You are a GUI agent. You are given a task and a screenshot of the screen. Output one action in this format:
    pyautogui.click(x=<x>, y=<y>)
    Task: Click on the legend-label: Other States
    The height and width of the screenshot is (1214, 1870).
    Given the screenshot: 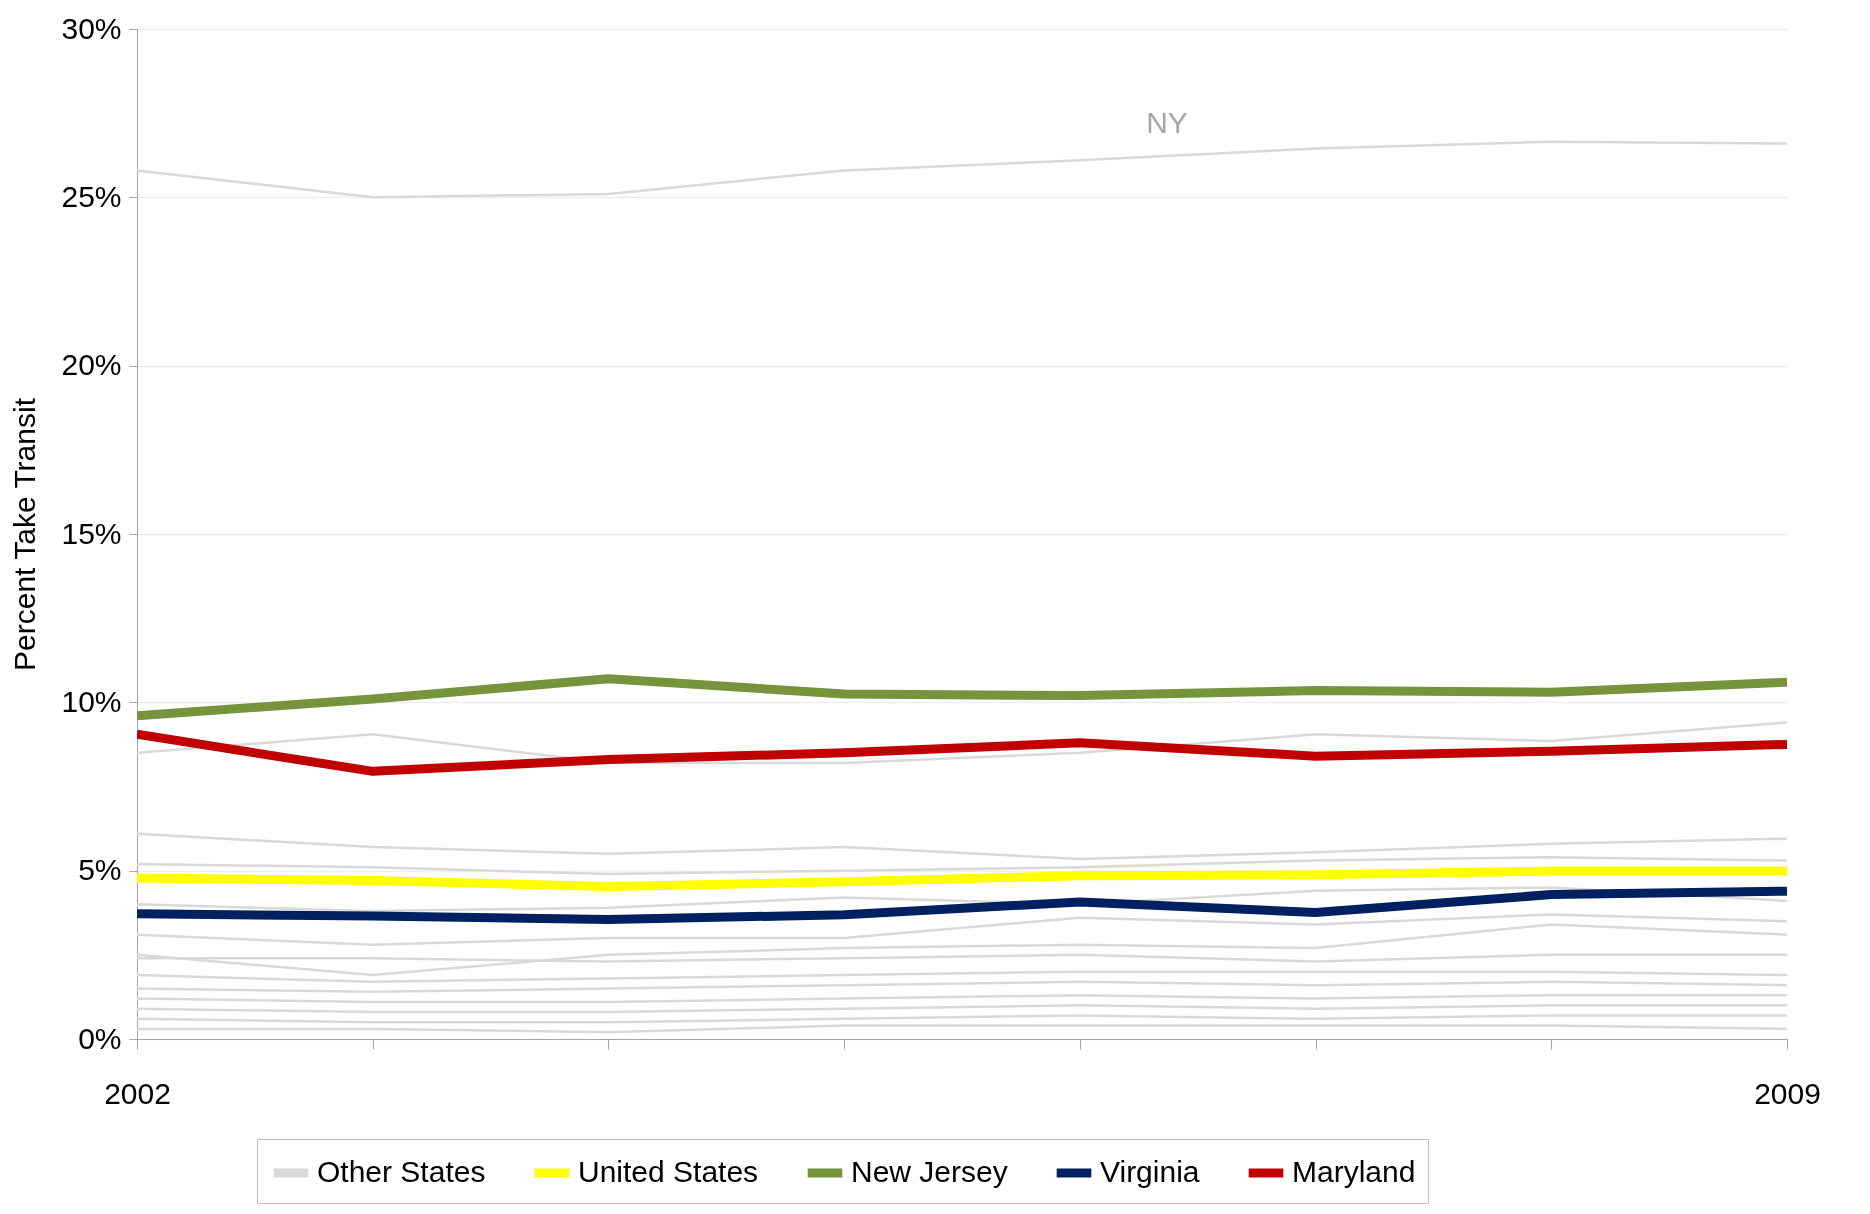 What is the action you would take?
    pyautogui.click(x=401, y=1171)
    